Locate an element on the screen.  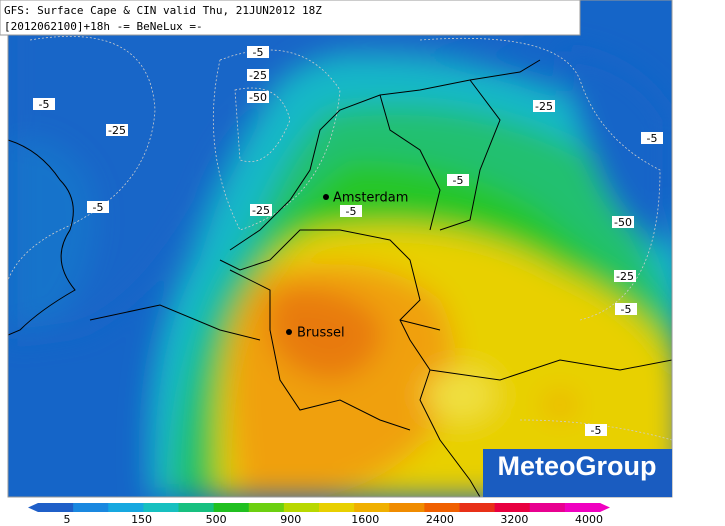
colorbar-label: 4000 is located at coordinates (589, 519).